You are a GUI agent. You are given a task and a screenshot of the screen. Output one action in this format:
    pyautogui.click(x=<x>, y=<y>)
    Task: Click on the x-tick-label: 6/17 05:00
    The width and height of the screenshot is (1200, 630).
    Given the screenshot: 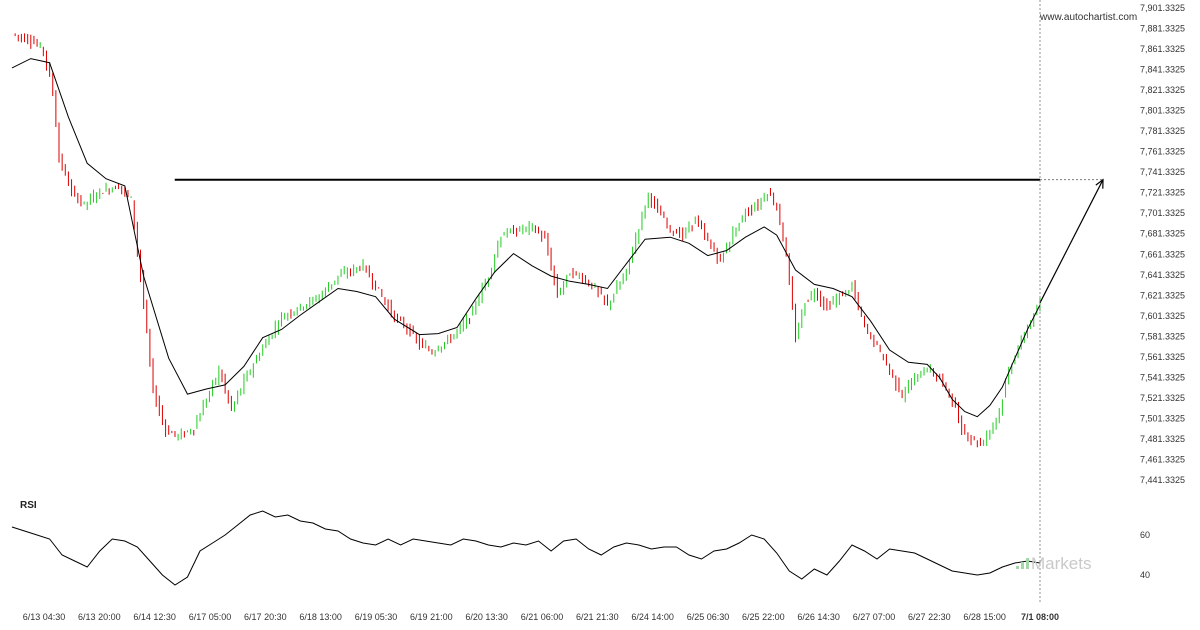 What is the action you would take?
    pyautogui.click(x=210, y=617)
    